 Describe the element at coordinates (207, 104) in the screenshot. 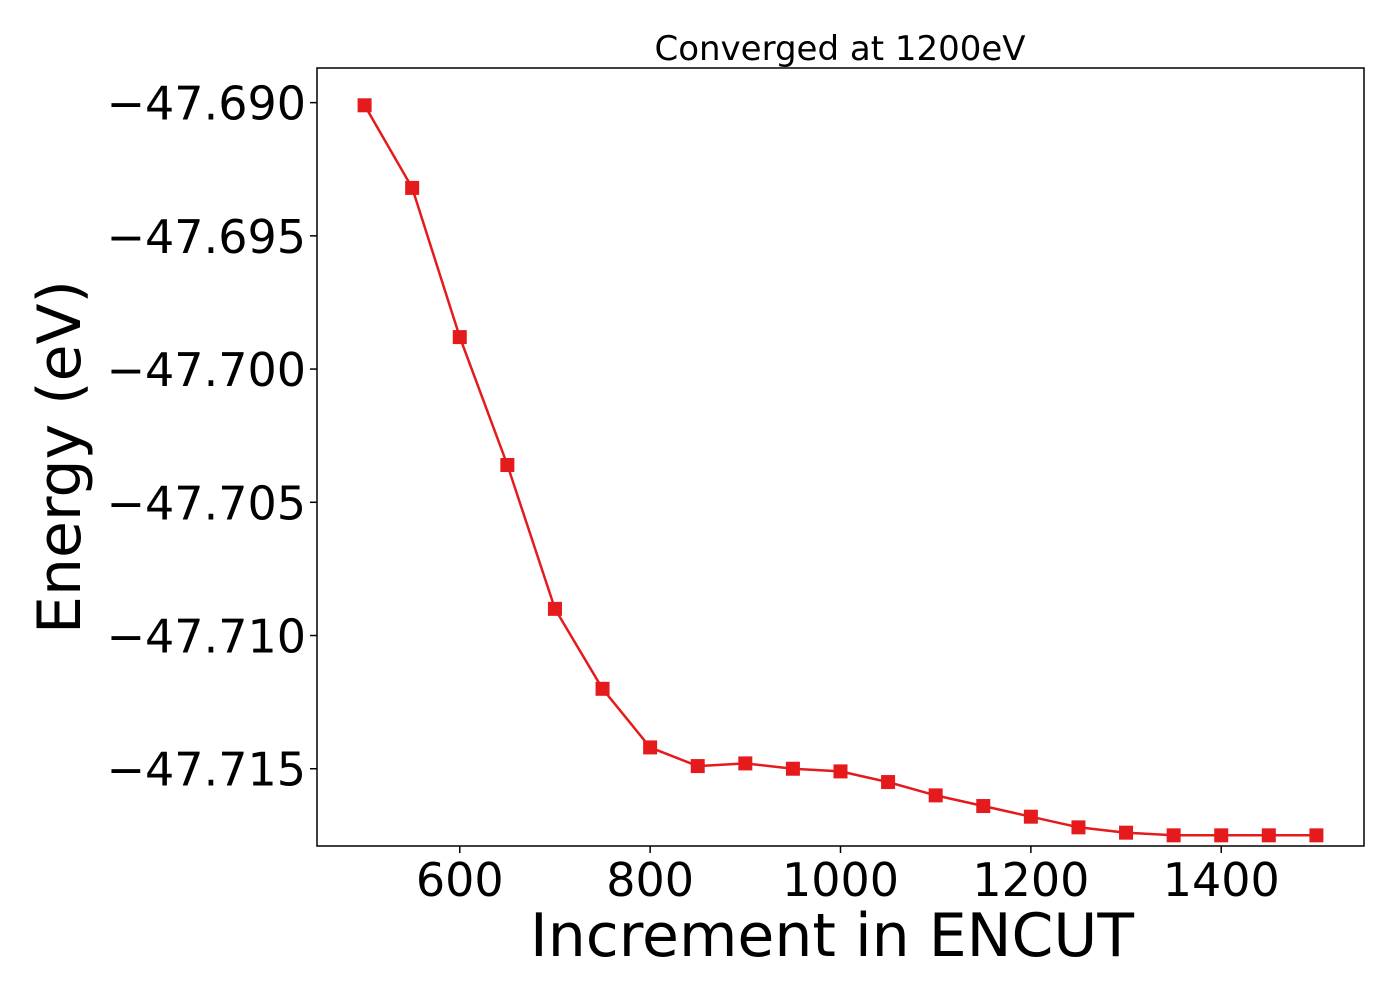

I see `y-tick-label: −47.690` at that location.